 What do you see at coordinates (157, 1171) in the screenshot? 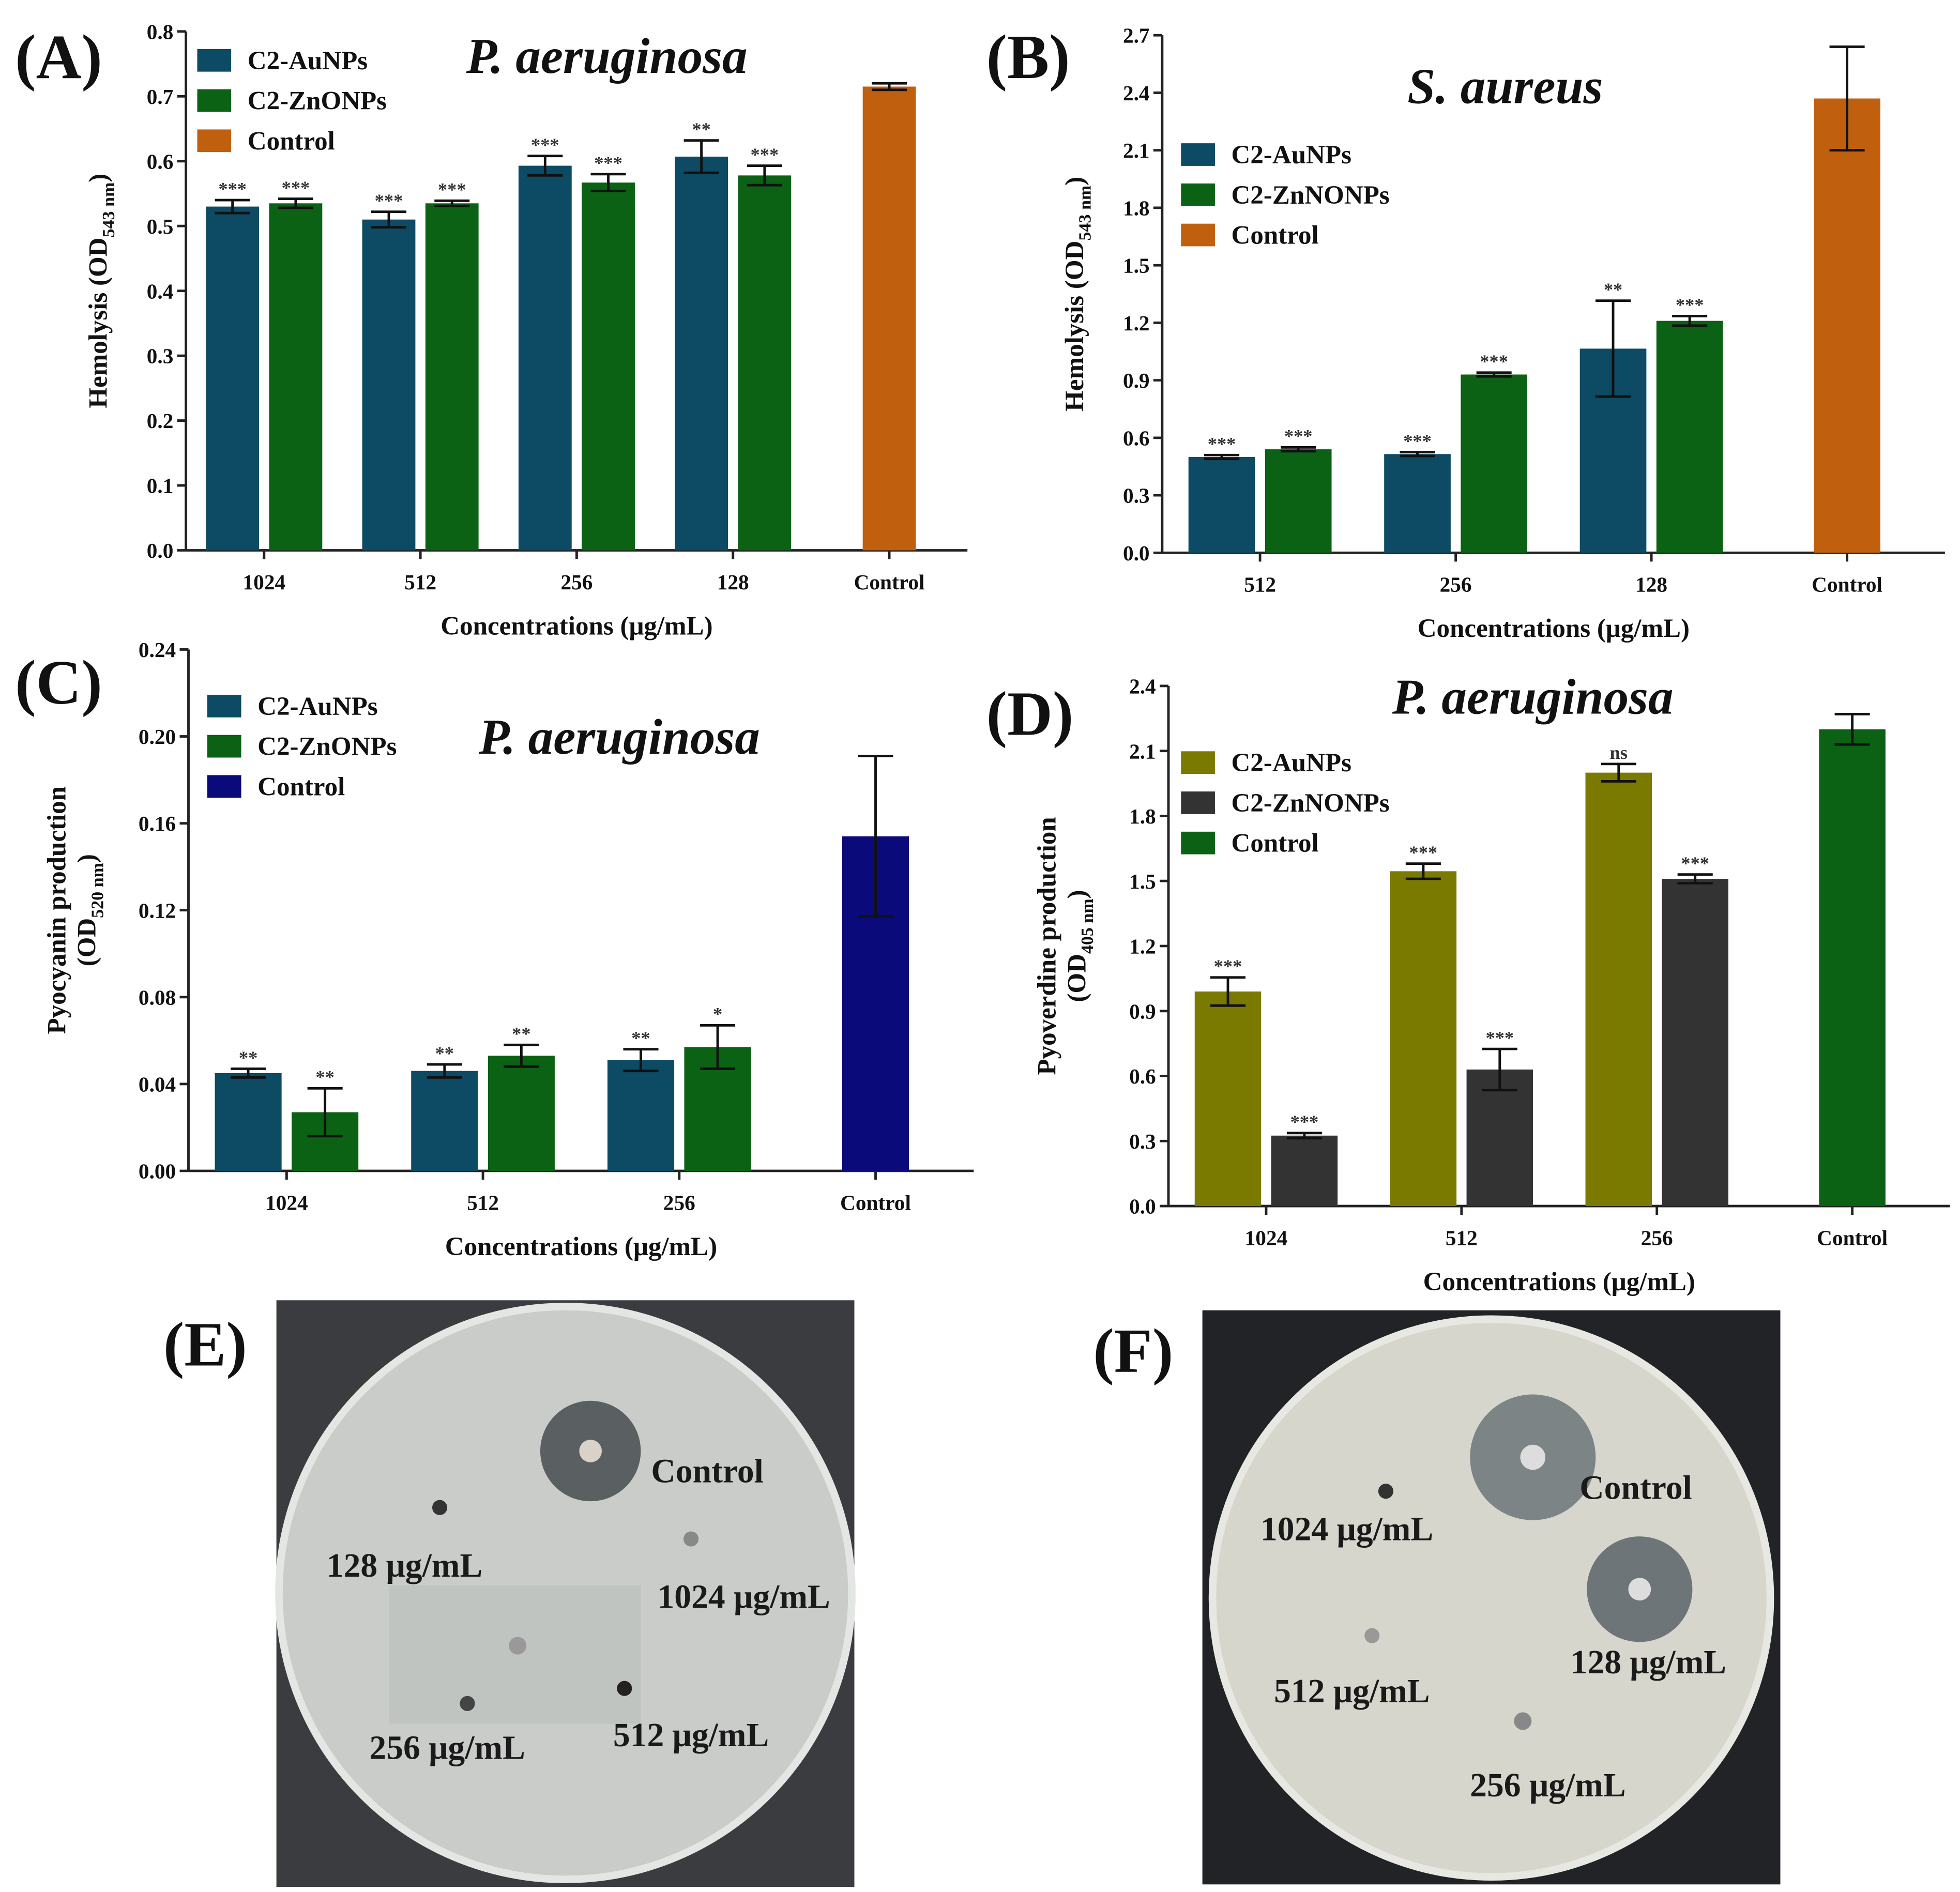
I see `y-tick-label: 0.00` at bounding box center [157, 1171].